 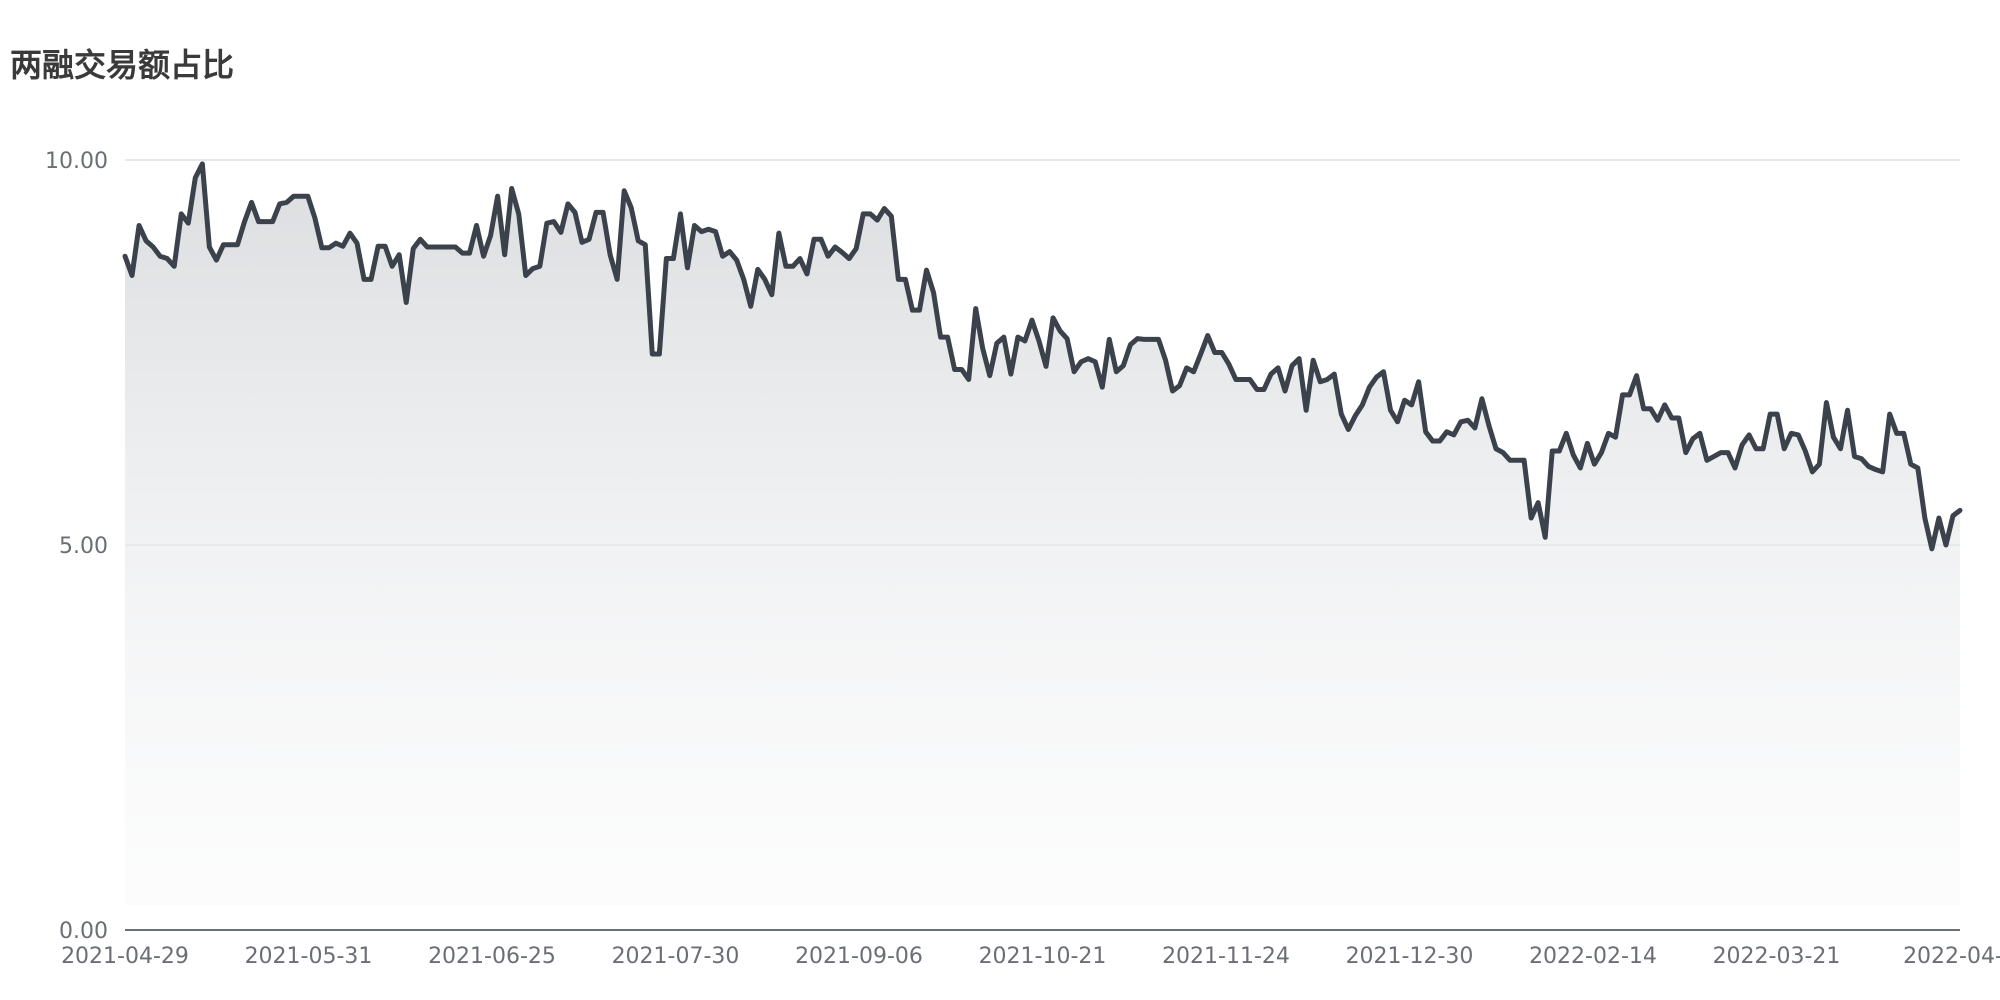 I want to click on x-tick-label: 2021-06-25, so click(x=492, y=956).